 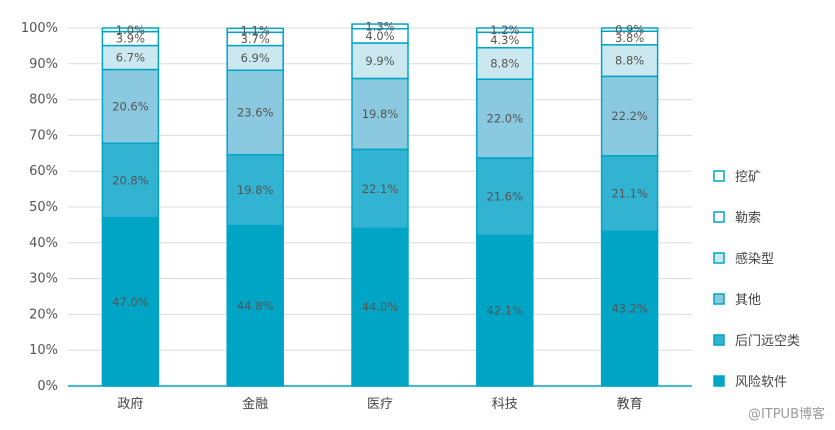 I want to click on y-tick-label: 100%, so click(x=39, y=28).